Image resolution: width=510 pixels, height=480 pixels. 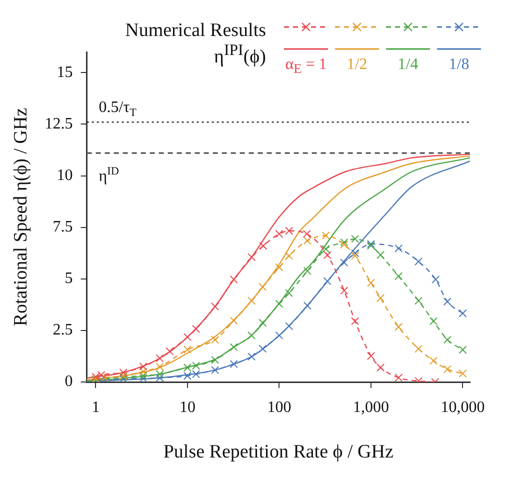 What do you see at coordinates (279, 407) in the screenshot?
I see `x-tick-label: 100` at bounding box center [279, 407].